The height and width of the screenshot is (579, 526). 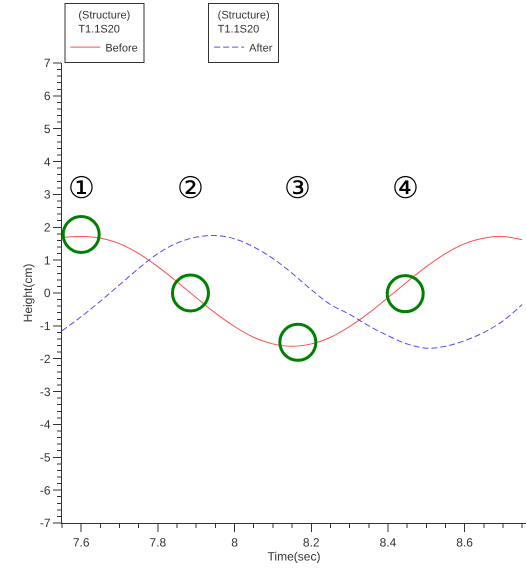 I want to click on y-axis-title: Height(cm), so click(x=28, y=293).